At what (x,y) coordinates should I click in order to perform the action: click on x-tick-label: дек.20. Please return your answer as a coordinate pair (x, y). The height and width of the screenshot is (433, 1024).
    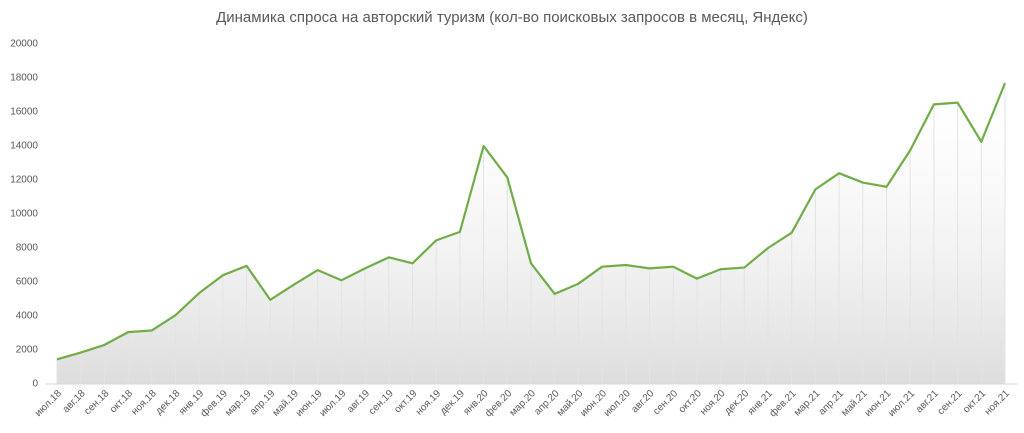
    Looking at the image, I should click on (737, 402).